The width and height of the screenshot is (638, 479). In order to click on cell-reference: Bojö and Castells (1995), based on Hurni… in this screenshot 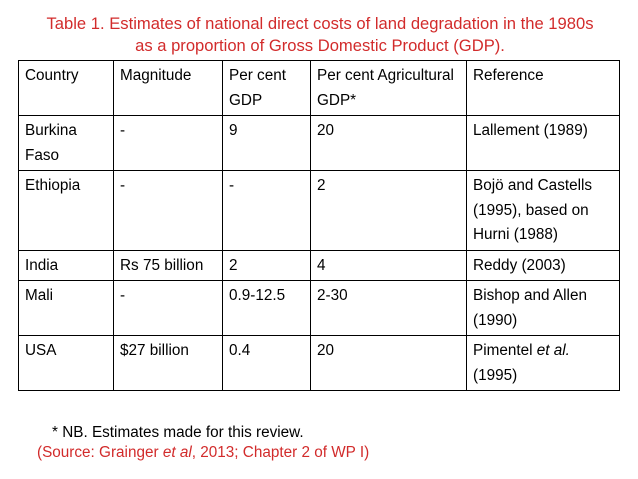, I will do `click(543, 210)`.